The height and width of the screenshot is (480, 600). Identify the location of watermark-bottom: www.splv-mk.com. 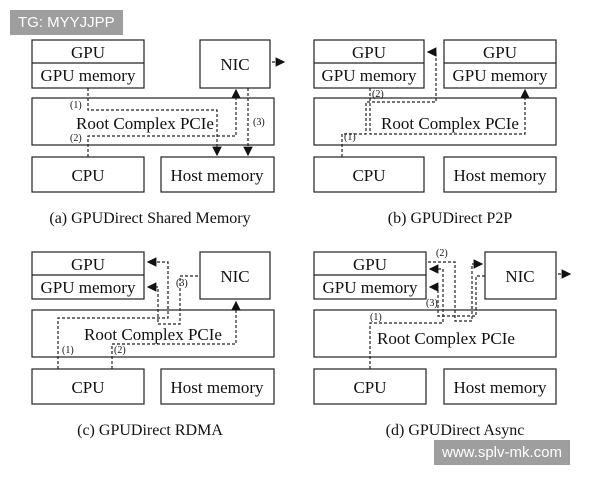
(502, 452).